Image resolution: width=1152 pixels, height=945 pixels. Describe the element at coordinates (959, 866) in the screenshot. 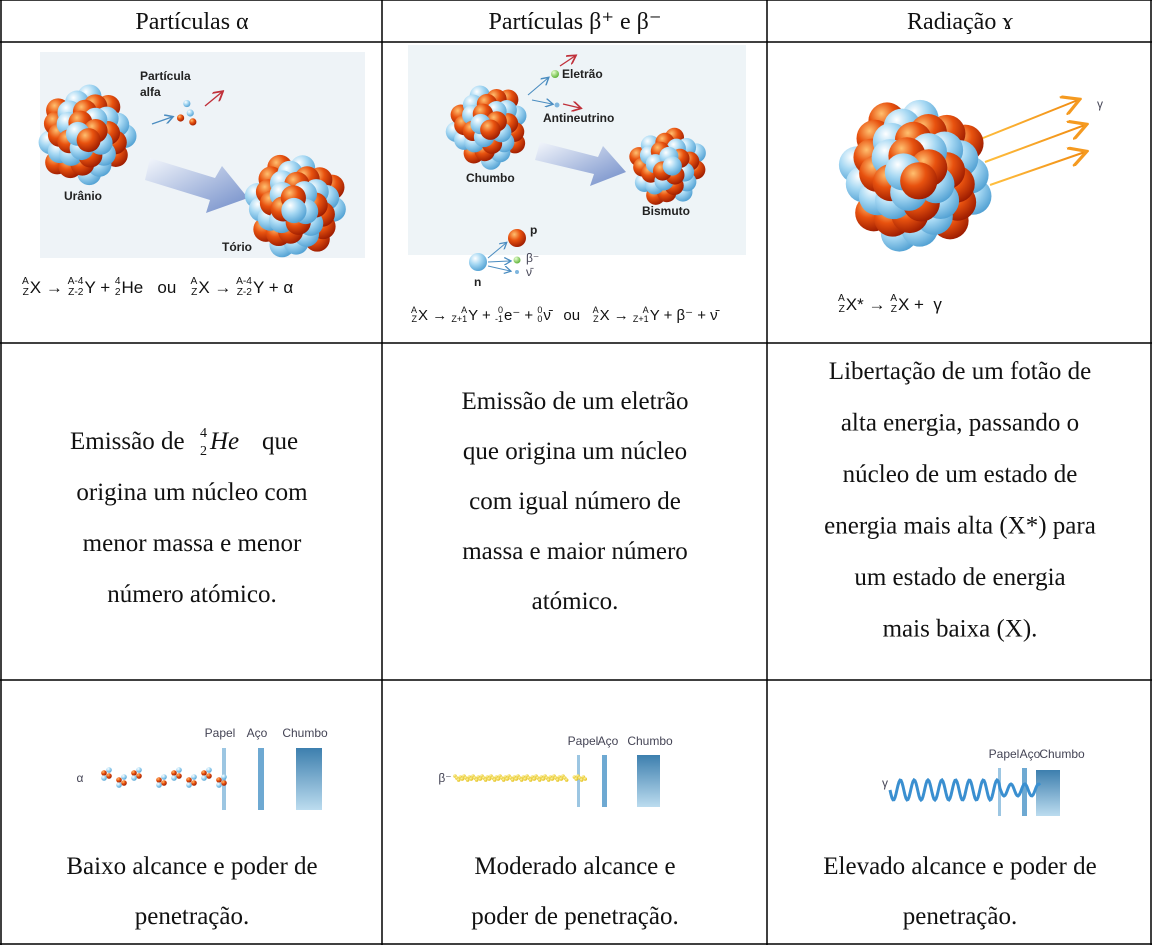

I see `summary-text: Elevado alcance e poder de` at that location.